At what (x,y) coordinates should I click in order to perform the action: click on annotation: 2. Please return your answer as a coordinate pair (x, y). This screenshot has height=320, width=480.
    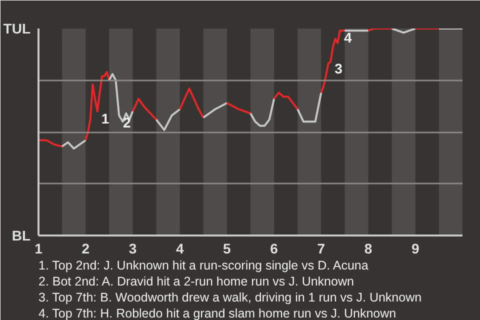
    Looking at the image, I should click on (127, 122).